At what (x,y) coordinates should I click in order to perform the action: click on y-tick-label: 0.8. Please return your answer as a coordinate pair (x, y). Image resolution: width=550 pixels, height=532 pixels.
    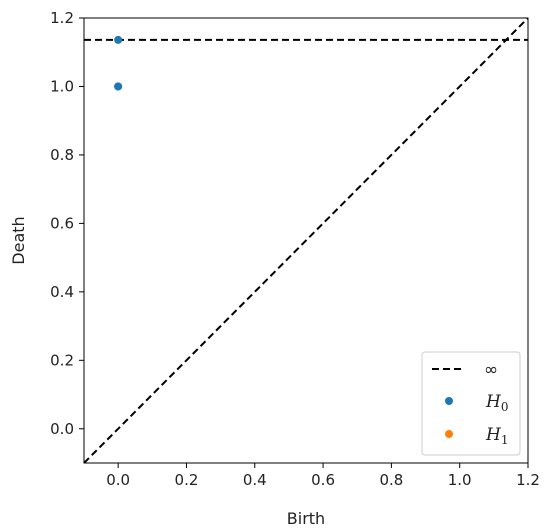
    Looking at the image, I should click on (62, 155).